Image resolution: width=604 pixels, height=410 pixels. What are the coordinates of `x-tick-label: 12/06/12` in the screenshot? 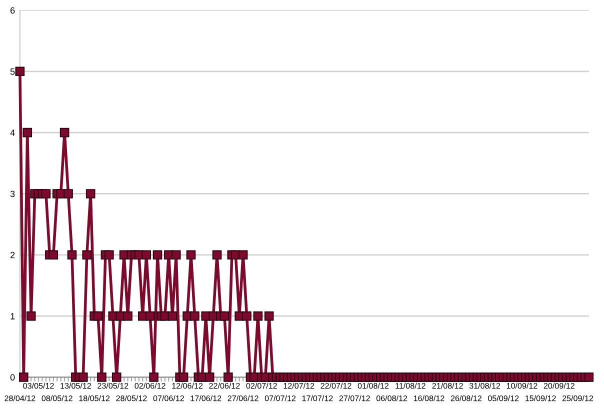 It's located at (187, 385).